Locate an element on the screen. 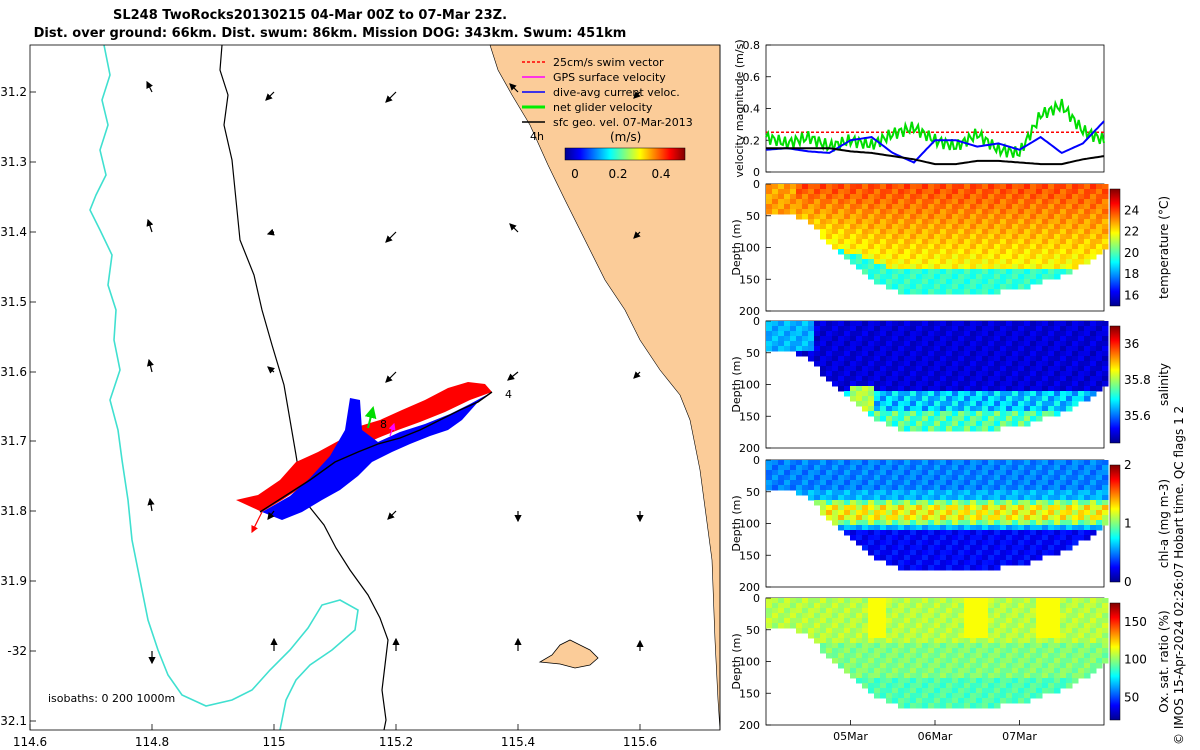 The image size is (1200, 750). salinity-colorbar-label: salinity is located at coordinates (1164, 384).